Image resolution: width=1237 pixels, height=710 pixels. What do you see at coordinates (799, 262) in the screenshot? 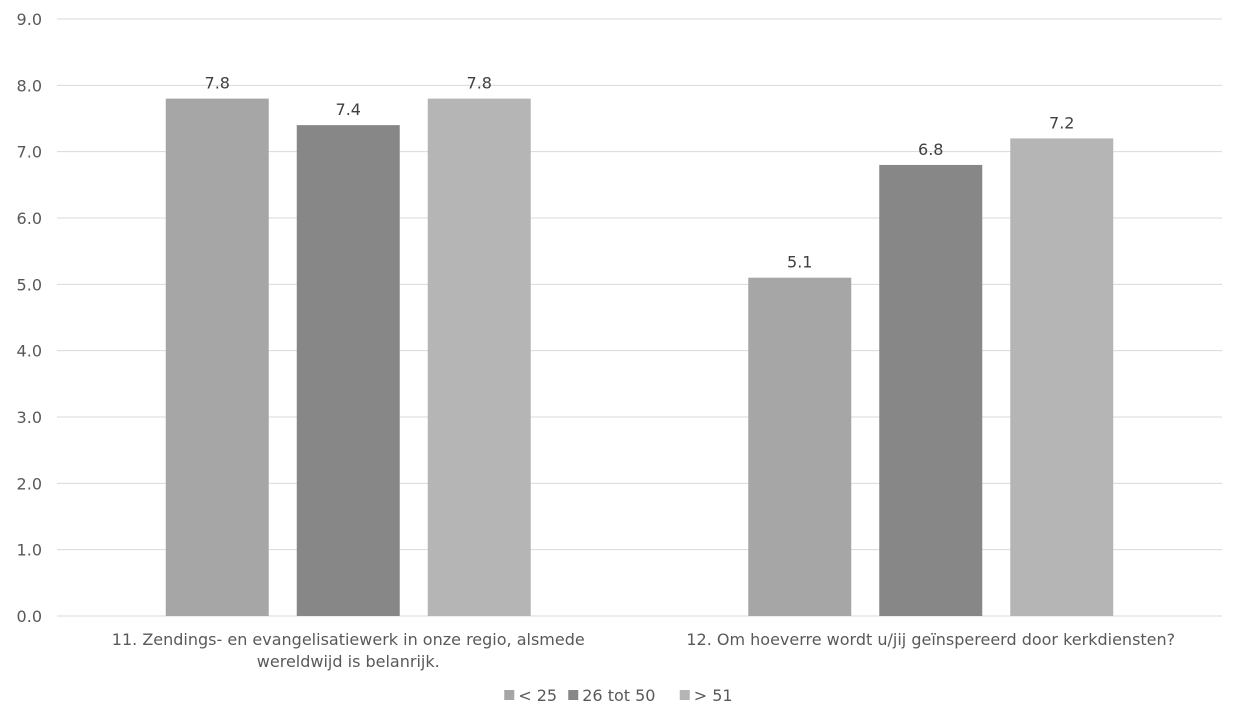
I see `data-label: 5.1` at bounding box center [799, 262].